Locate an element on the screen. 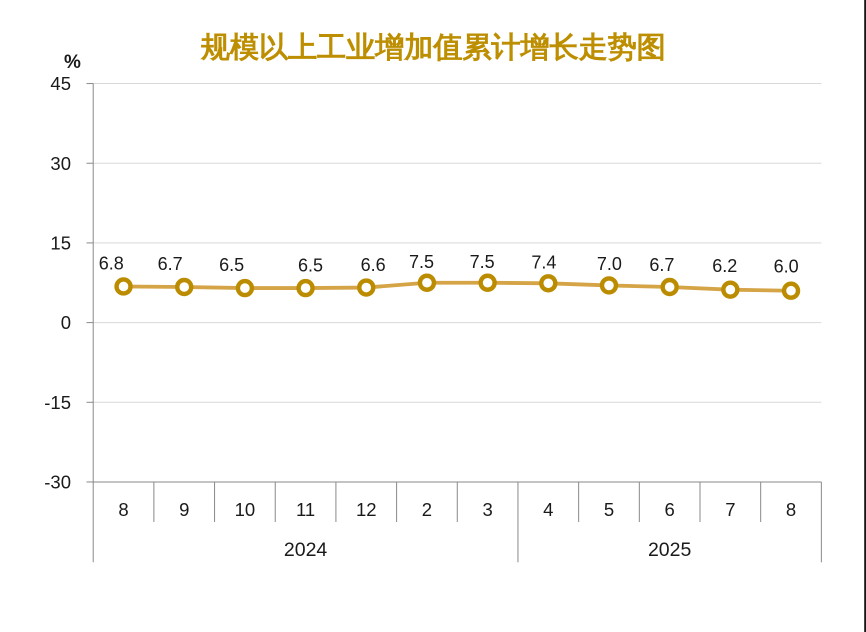 The width and height of the screenshot is (866, 632). svg-text: 5 is located at coordinates (609, 509).